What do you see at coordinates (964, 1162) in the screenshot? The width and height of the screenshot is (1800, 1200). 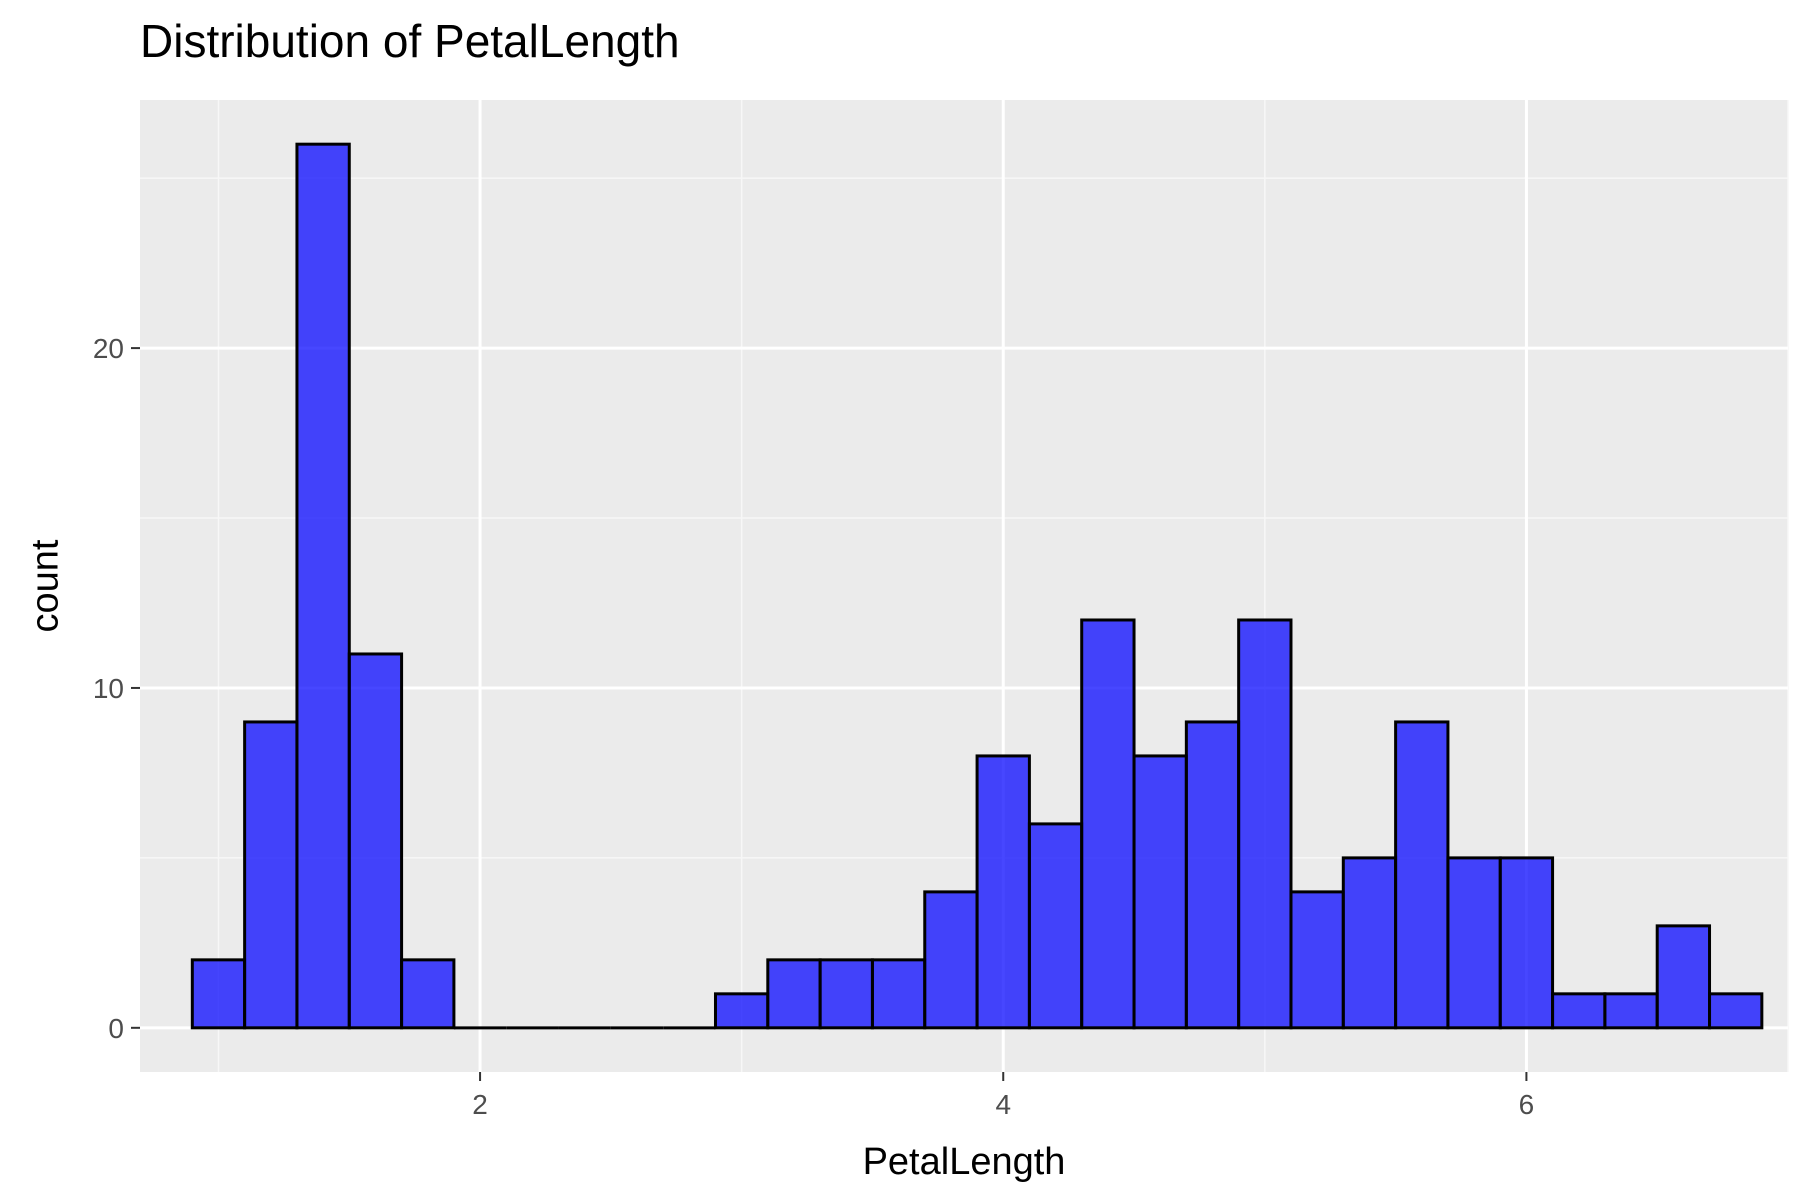 I see `x-axis-title: PetalLength` at bounding box center [964, 1162].